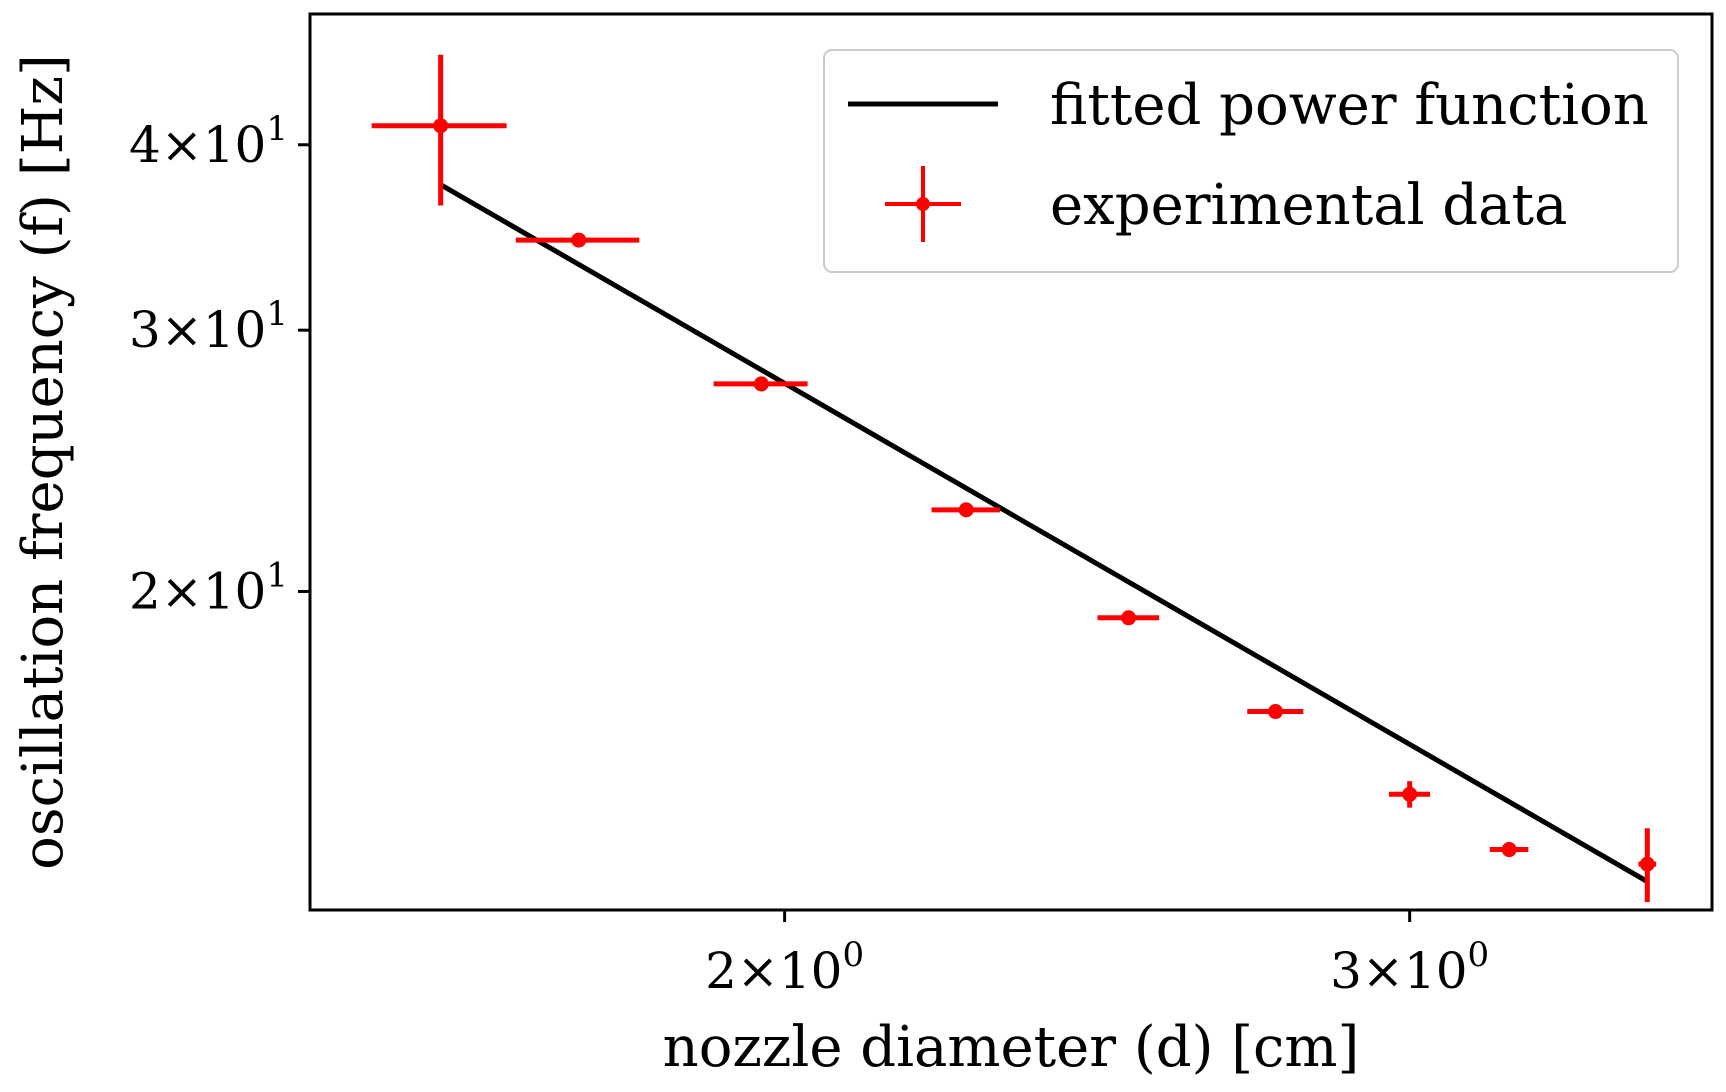 This screenshot has height=1092, width=1726. I want to click on y-tick-label: 3×101, so click(208, 326).